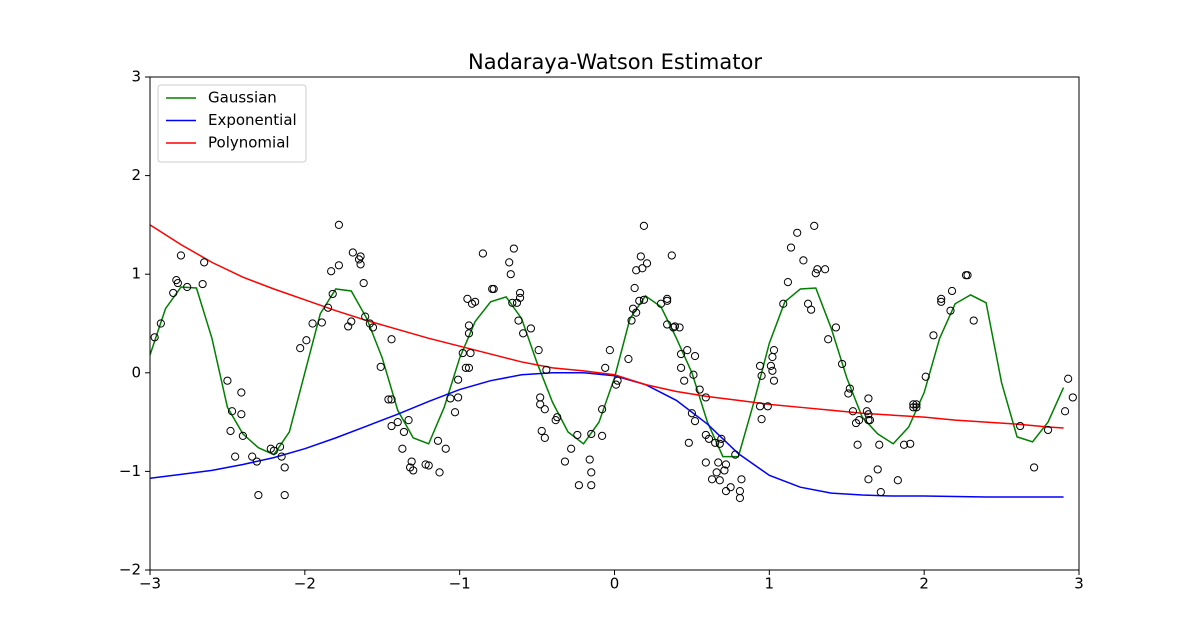  Describe the element at coordinates (252, 120) in the screenshot. I see `legend-label: Exponential` at that location.